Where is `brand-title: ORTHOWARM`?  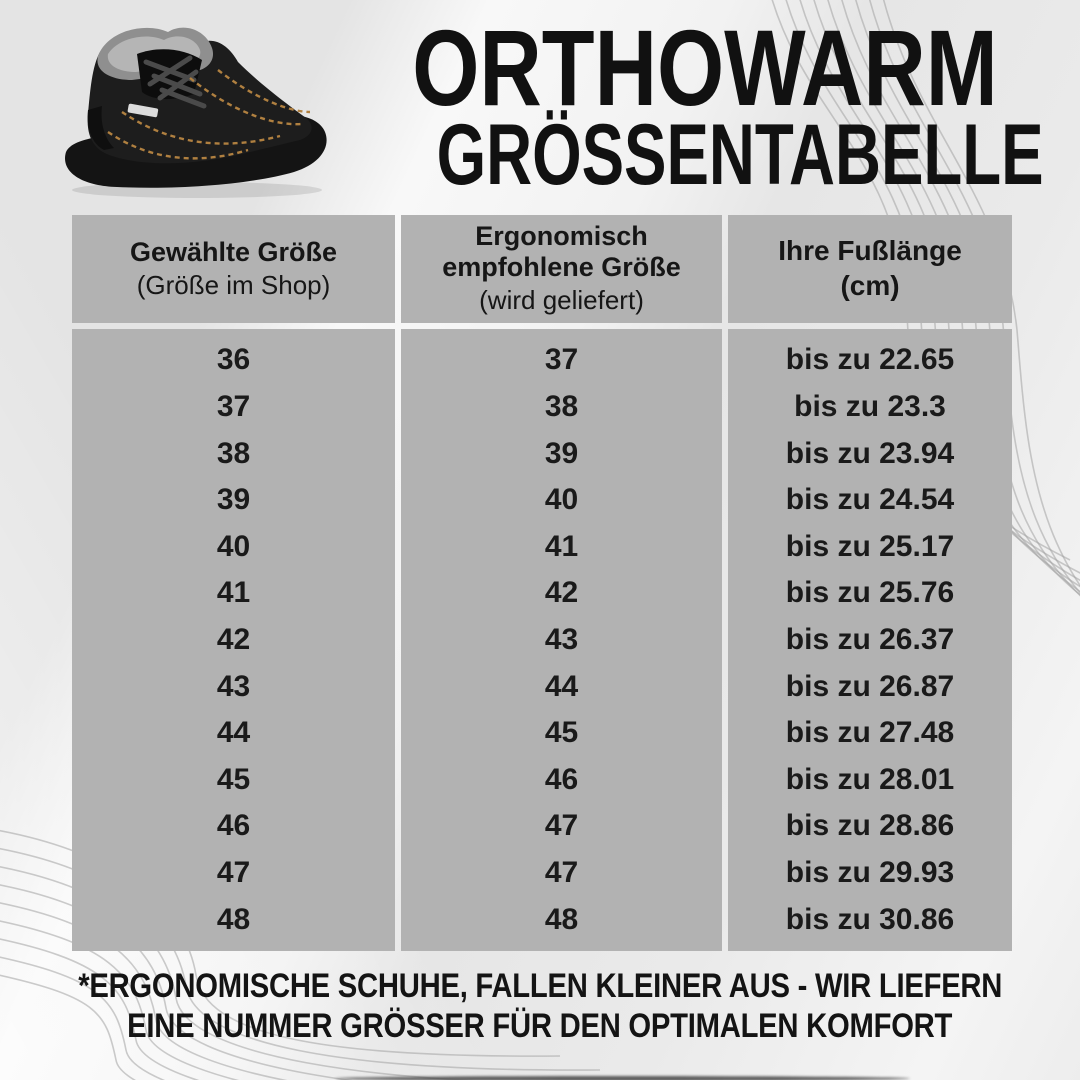 brand-title: ORTHOWARM is located at coordinates (705, 68).